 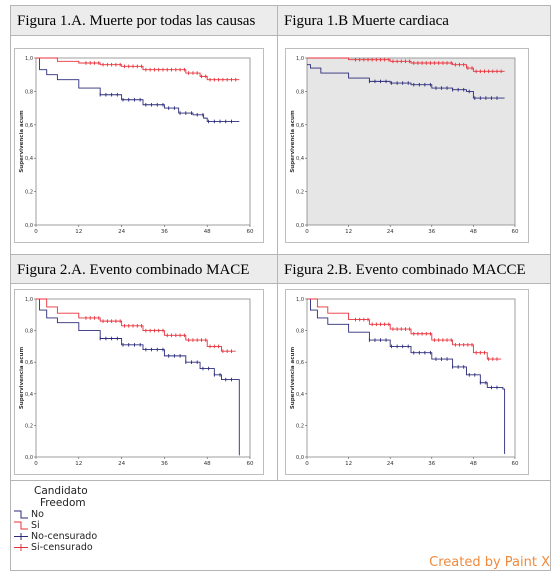 What do you see at coordinates (35, 525) in the screenshot?
I see `legend-label-si: Si` at bounding box center [35, 525].